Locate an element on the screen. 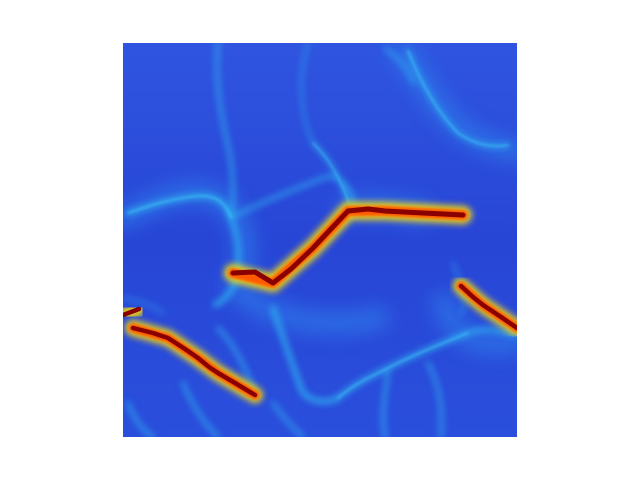  crack-right is located at coordinates (485, 307).